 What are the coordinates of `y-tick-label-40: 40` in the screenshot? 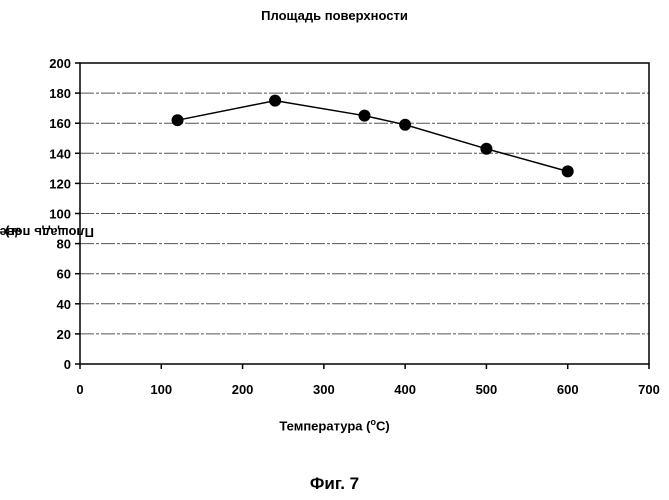 It's located at (64, 304).